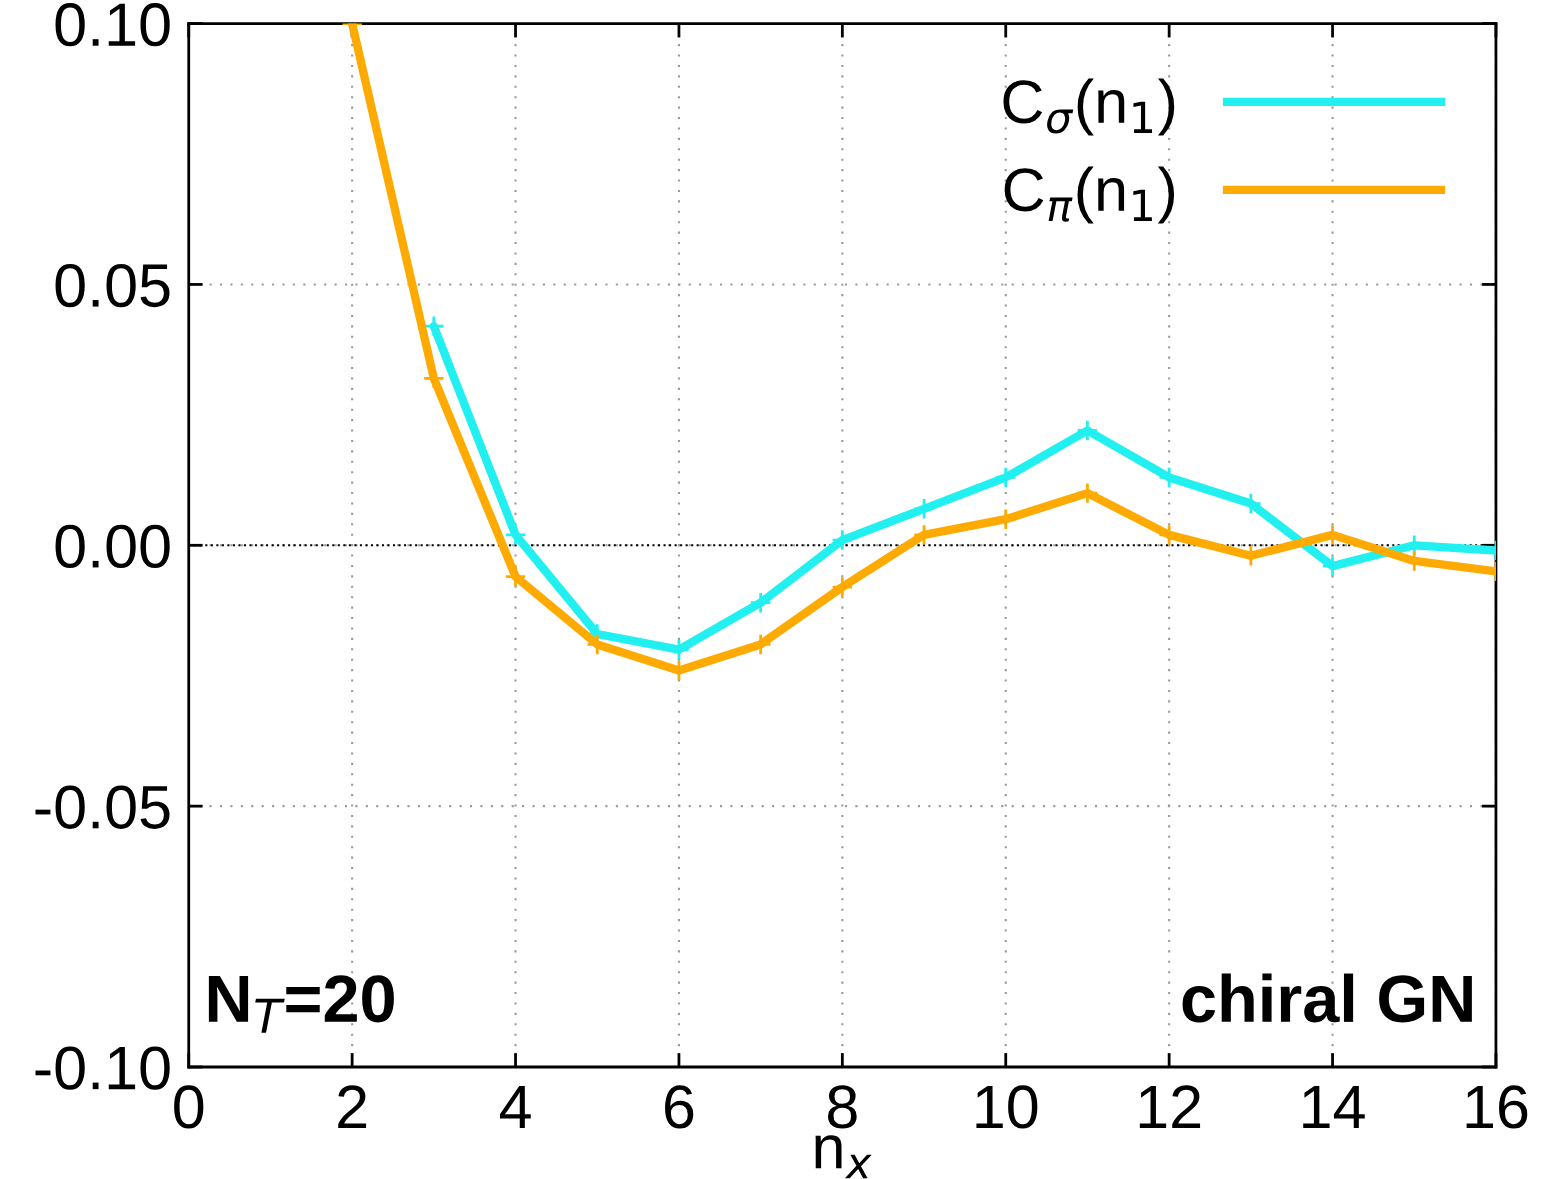  I want to click on y-tick-label: 0.05, so click(112, 285).